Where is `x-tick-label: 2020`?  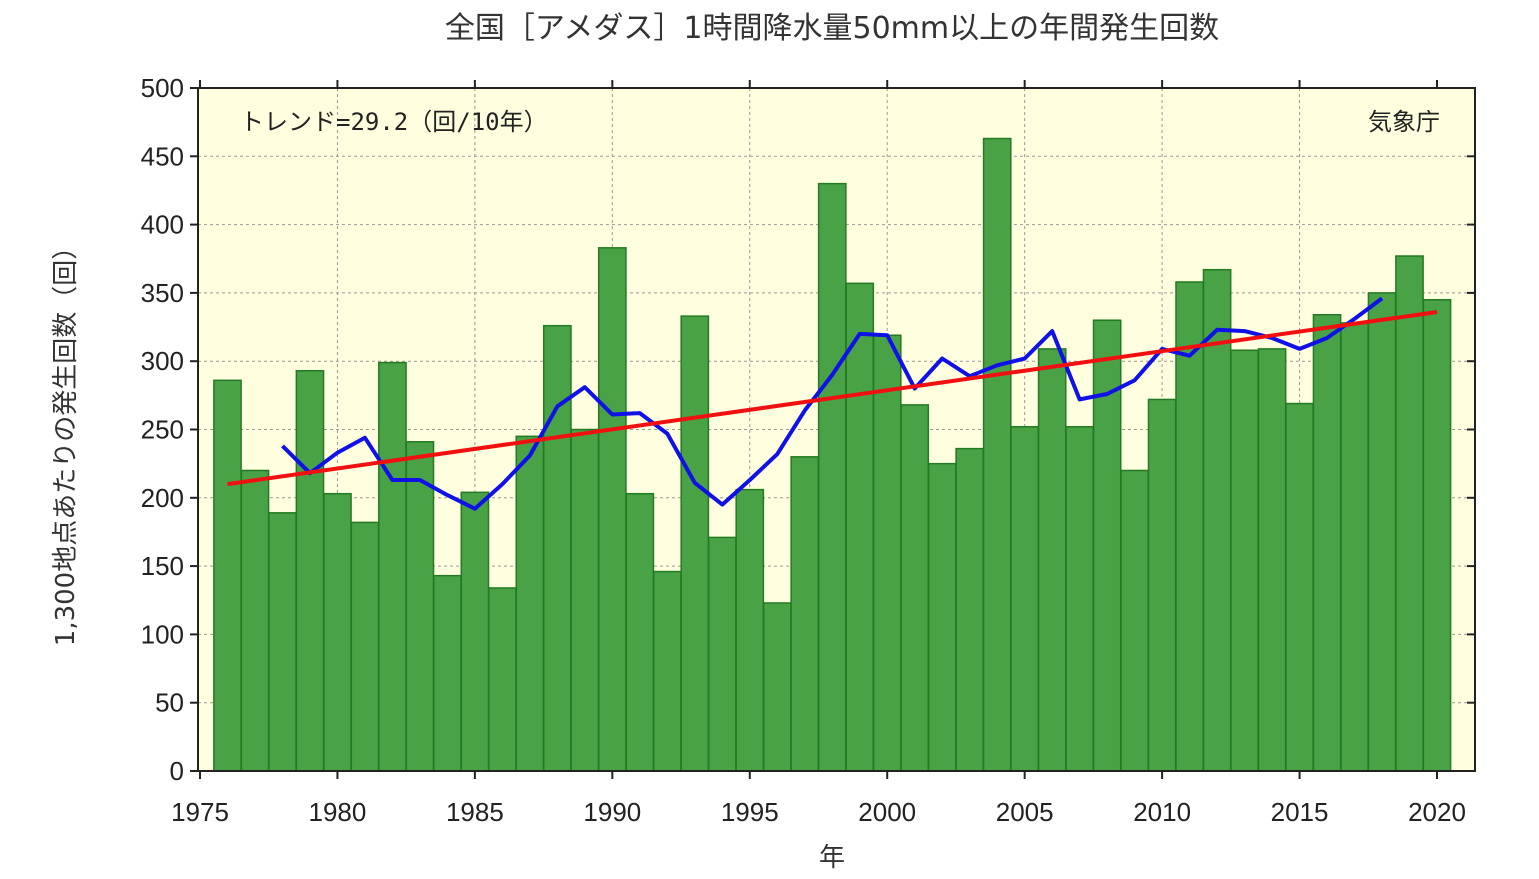
x-tick-label: 2020 is located at coordinates (1437, 812).